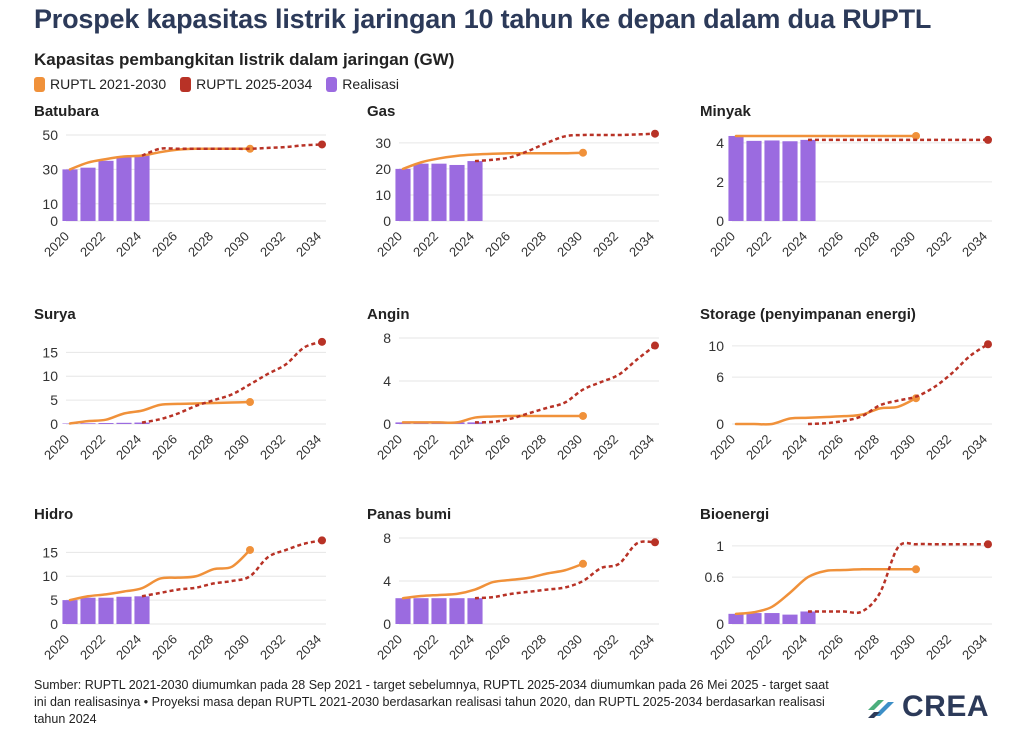  I want to click on crea-logo-text: CREA, so click(946, 706).